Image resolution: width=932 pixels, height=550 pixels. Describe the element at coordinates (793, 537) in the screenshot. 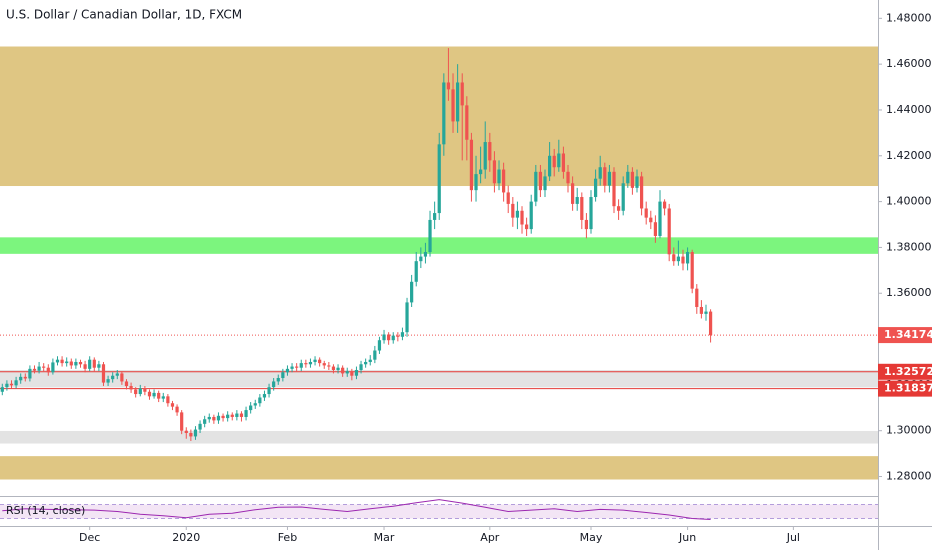

I see `x-tick-label: Jul` at that location.